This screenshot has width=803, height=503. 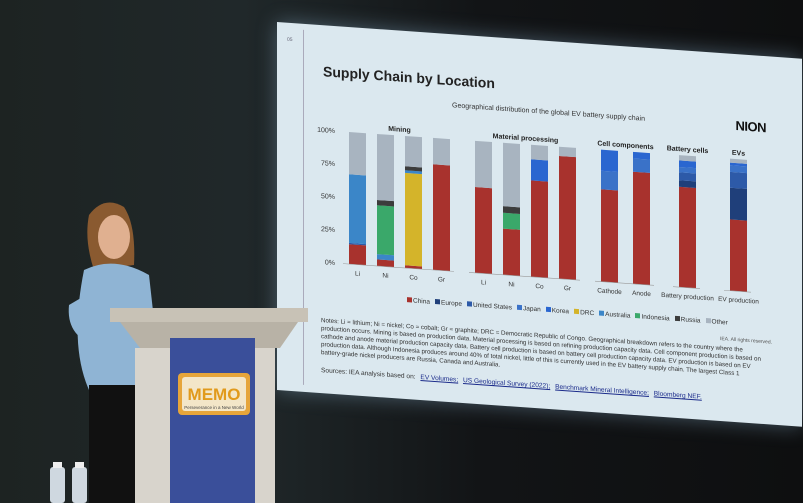 What do you see at coordinates (439, 379) in the screenshot?
I see `source-link: EV Volumes;` at bounding box center [439, 379].